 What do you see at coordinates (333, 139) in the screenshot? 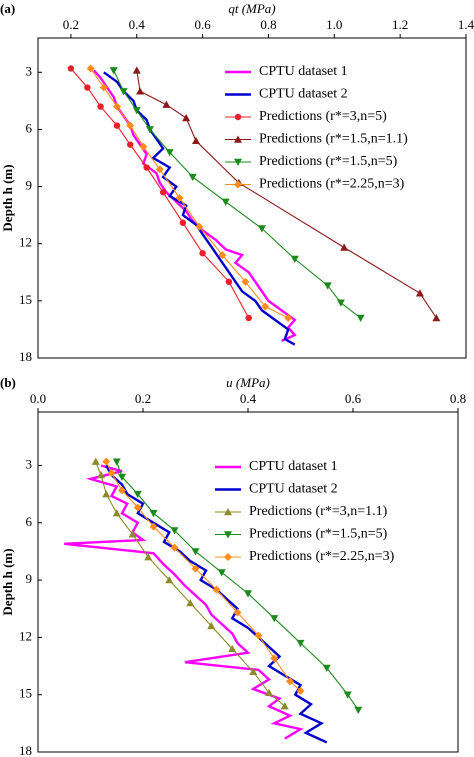
I see `legend-label: Predictions (r*=1.5,n=1.1)` at bounding box center [333, 139].